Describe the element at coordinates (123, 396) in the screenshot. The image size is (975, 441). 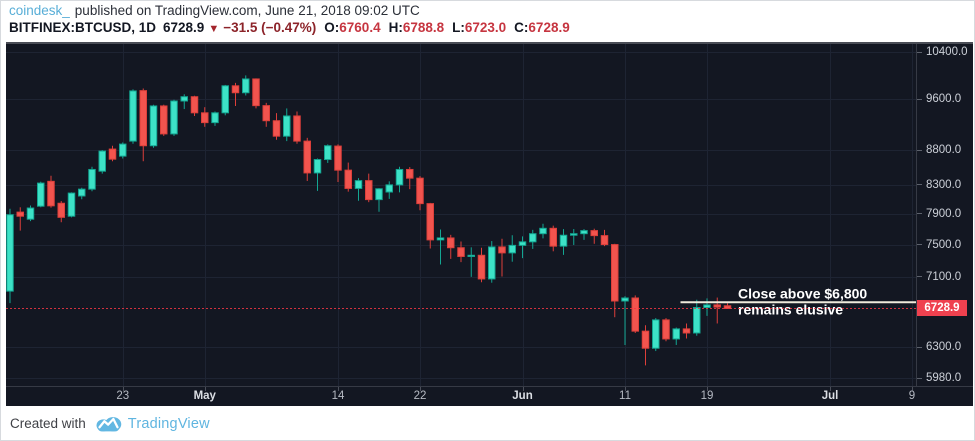
I see `time-axis-label: 23` at that location.